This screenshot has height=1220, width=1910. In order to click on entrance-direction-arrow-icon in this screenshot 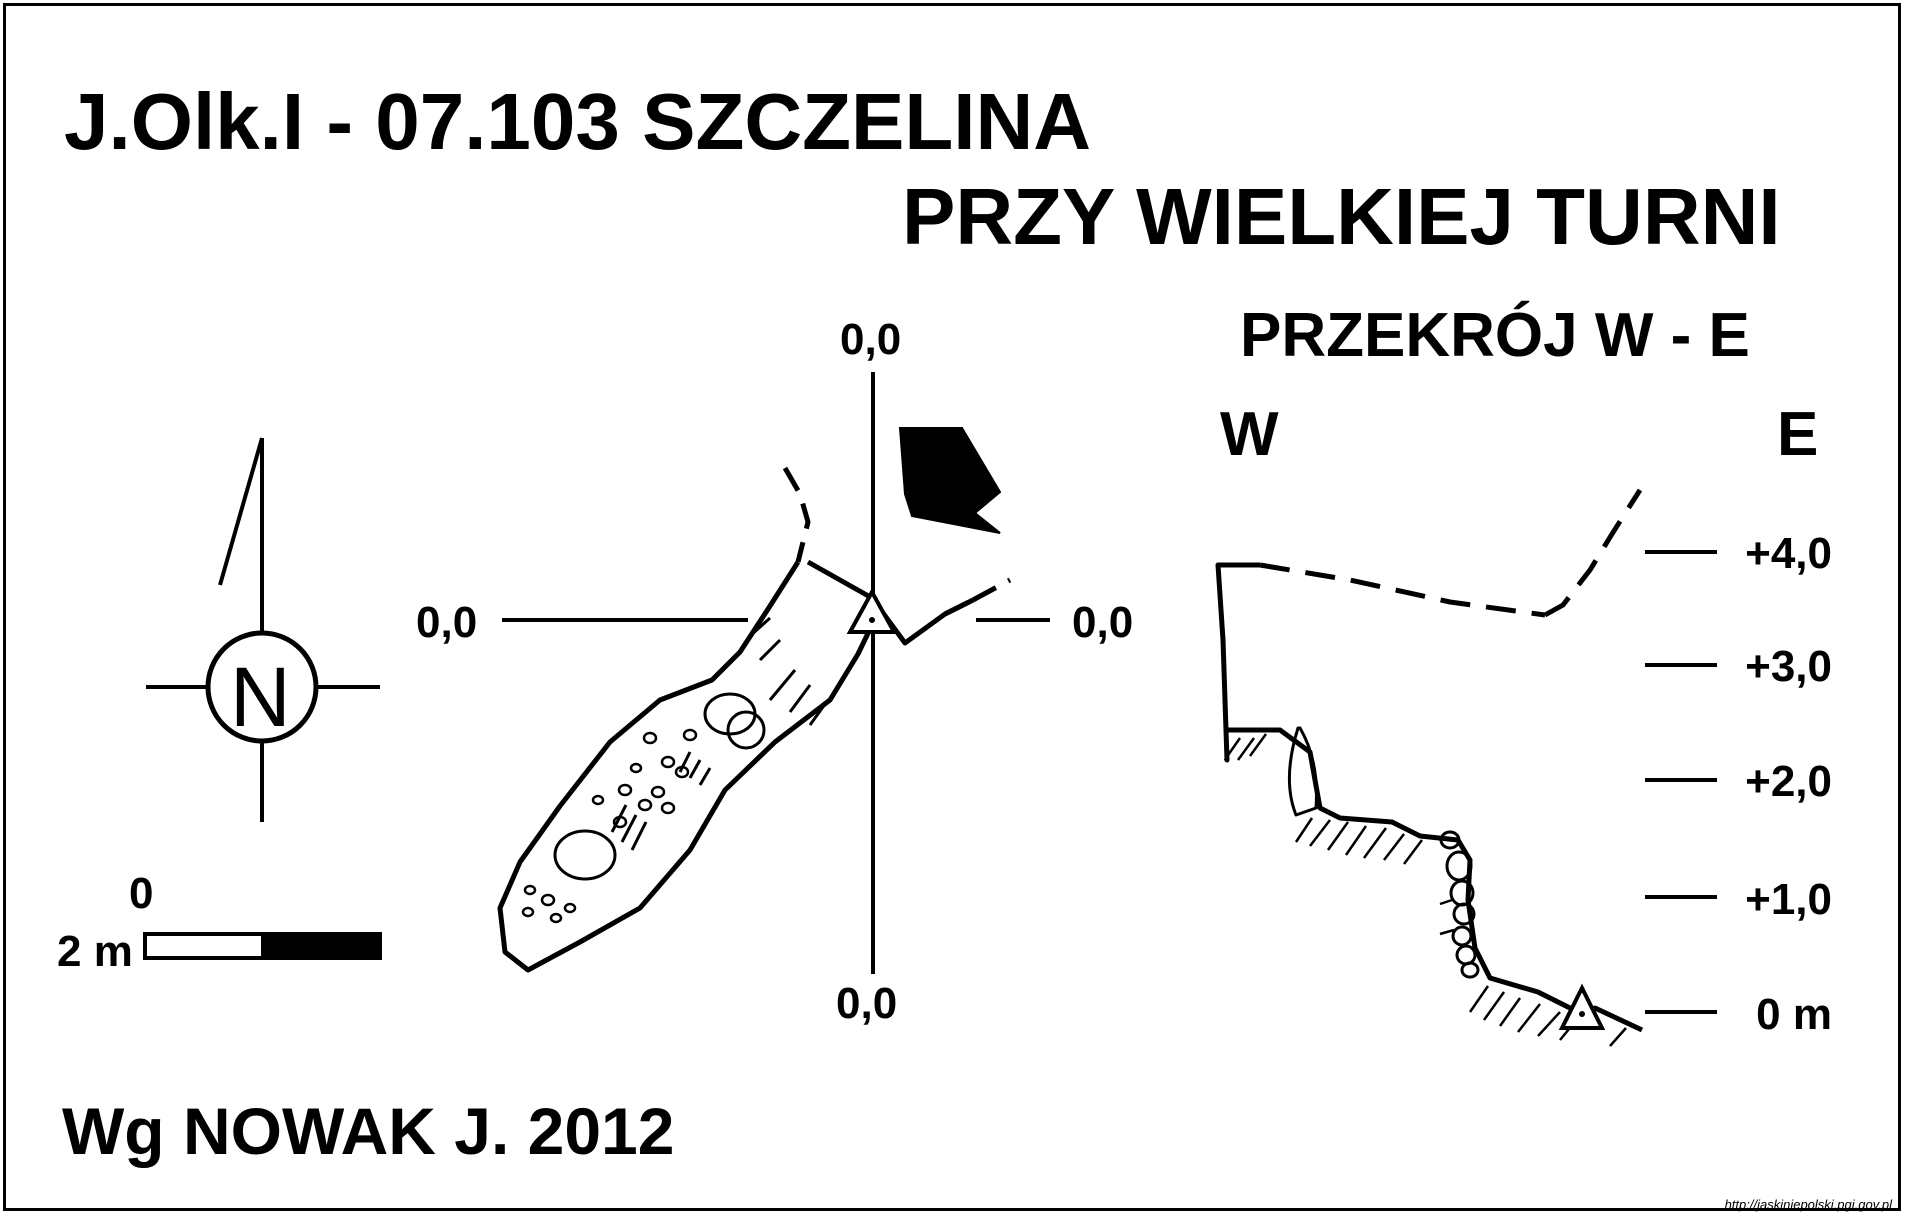, I will do `click(950, 480)`.